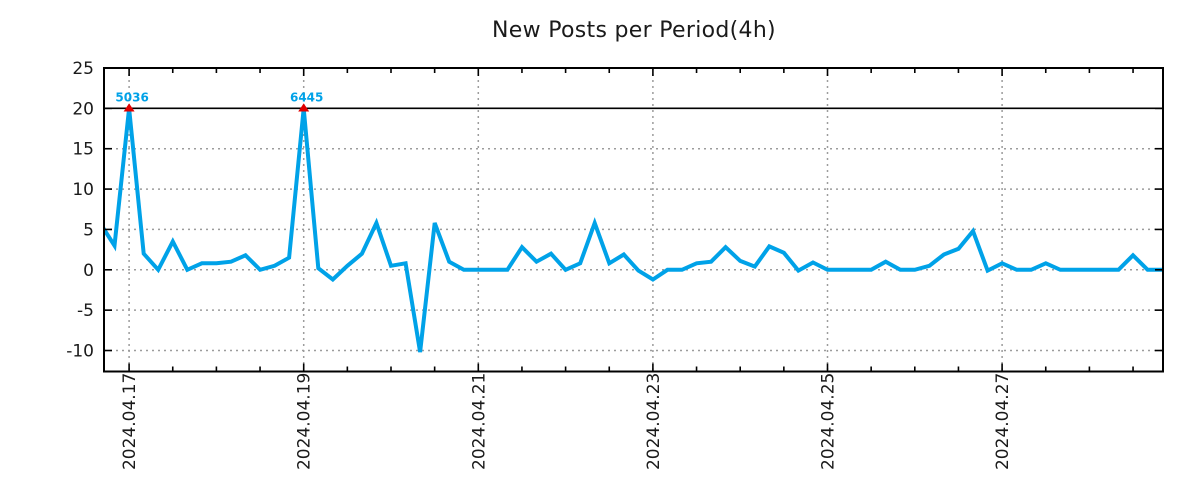 The image size is (1200, 500). I want to click on chart-title: New Posts per Period(4h), so click(634, 30).